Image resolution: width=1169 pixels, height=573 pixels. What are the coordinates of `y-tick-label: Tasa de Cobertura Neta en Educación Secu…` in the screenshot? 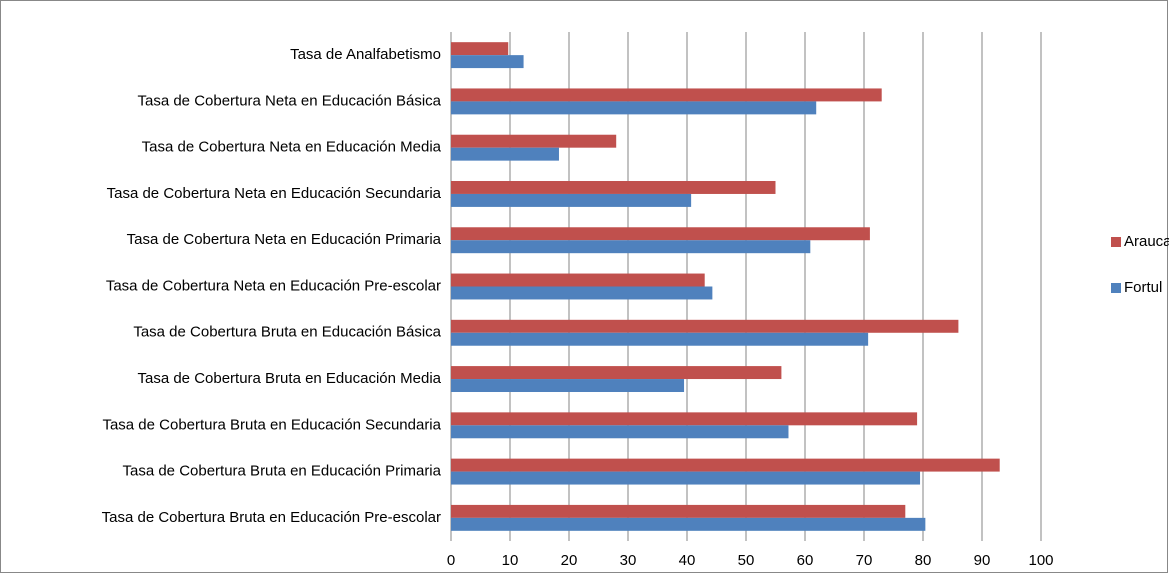 It's located at (274, 193).